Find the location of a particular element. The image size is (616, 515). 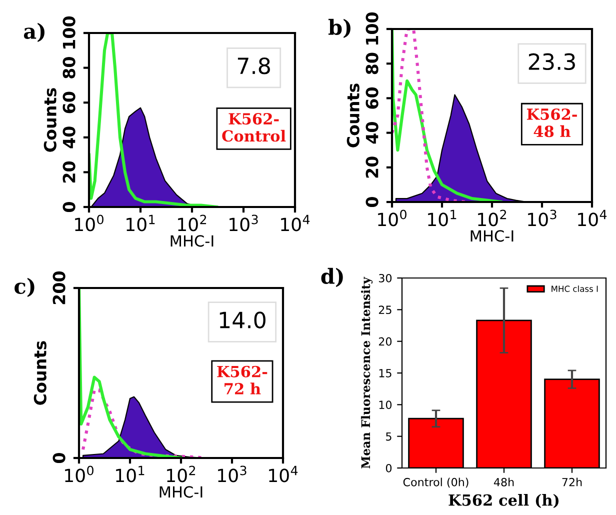

x-tick-label: Control (0h) is located at coordinates (435, 483).